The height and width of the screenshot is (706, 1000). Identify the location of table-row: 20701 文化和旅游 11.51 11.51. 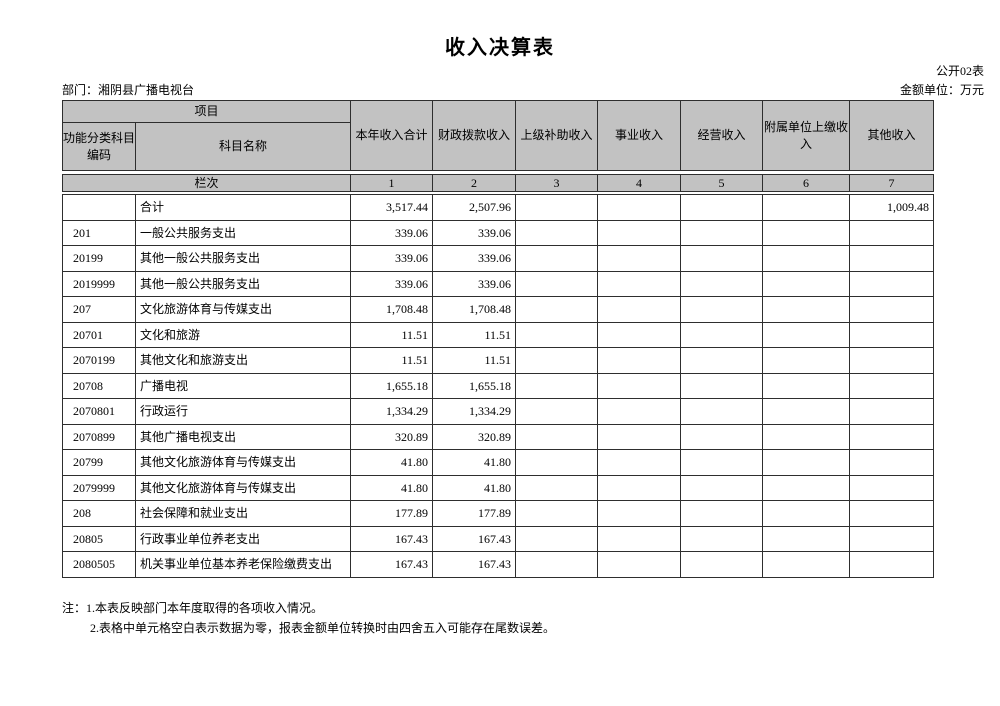
(498, 335).